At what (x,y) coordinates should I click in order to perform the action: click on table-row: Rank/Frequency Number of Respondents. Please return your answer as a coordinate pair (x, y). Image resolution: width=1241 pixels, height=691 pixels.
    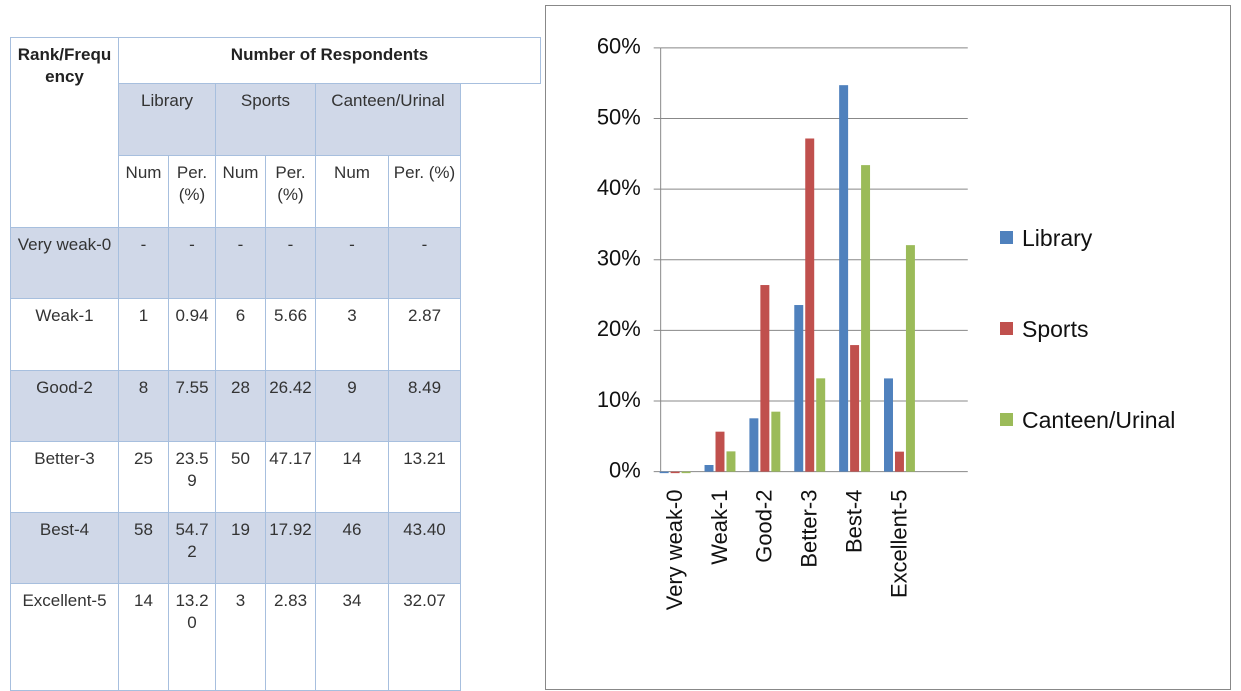
    Looking at the image, I should click on (275, 132).